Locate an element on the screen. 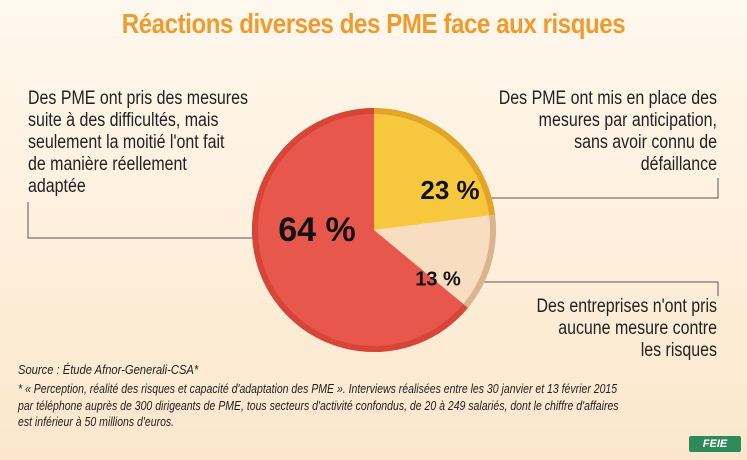 This screenshot has height=460, width=747. pie-value-label: 64 % is located at coordinates (317, 230).